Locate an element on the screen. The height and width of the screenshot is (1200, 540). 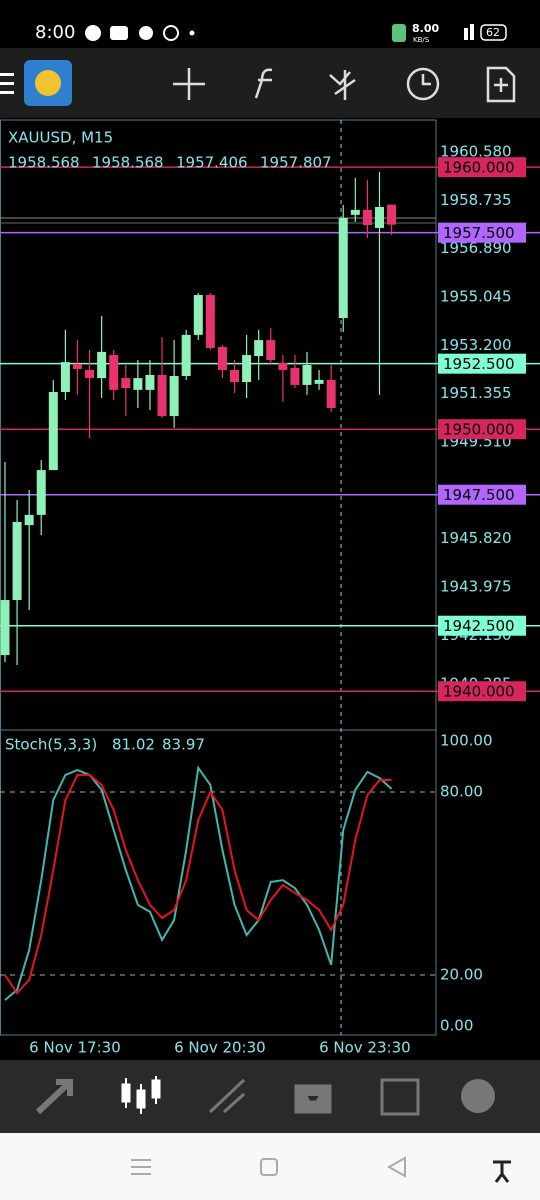
home-button is located at coordinates (269, 1167).